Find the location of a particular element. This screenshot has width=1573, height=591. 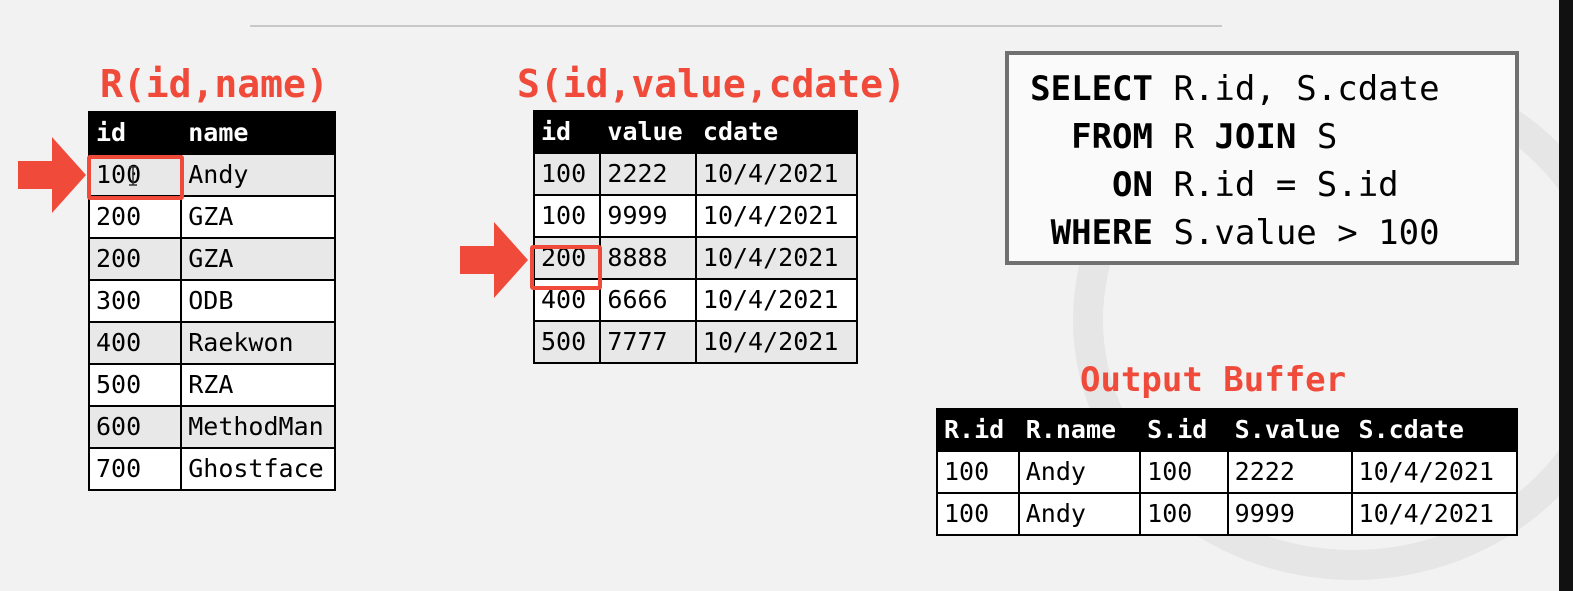

table-row: 500 RZA is located at coordinates (211, 385).